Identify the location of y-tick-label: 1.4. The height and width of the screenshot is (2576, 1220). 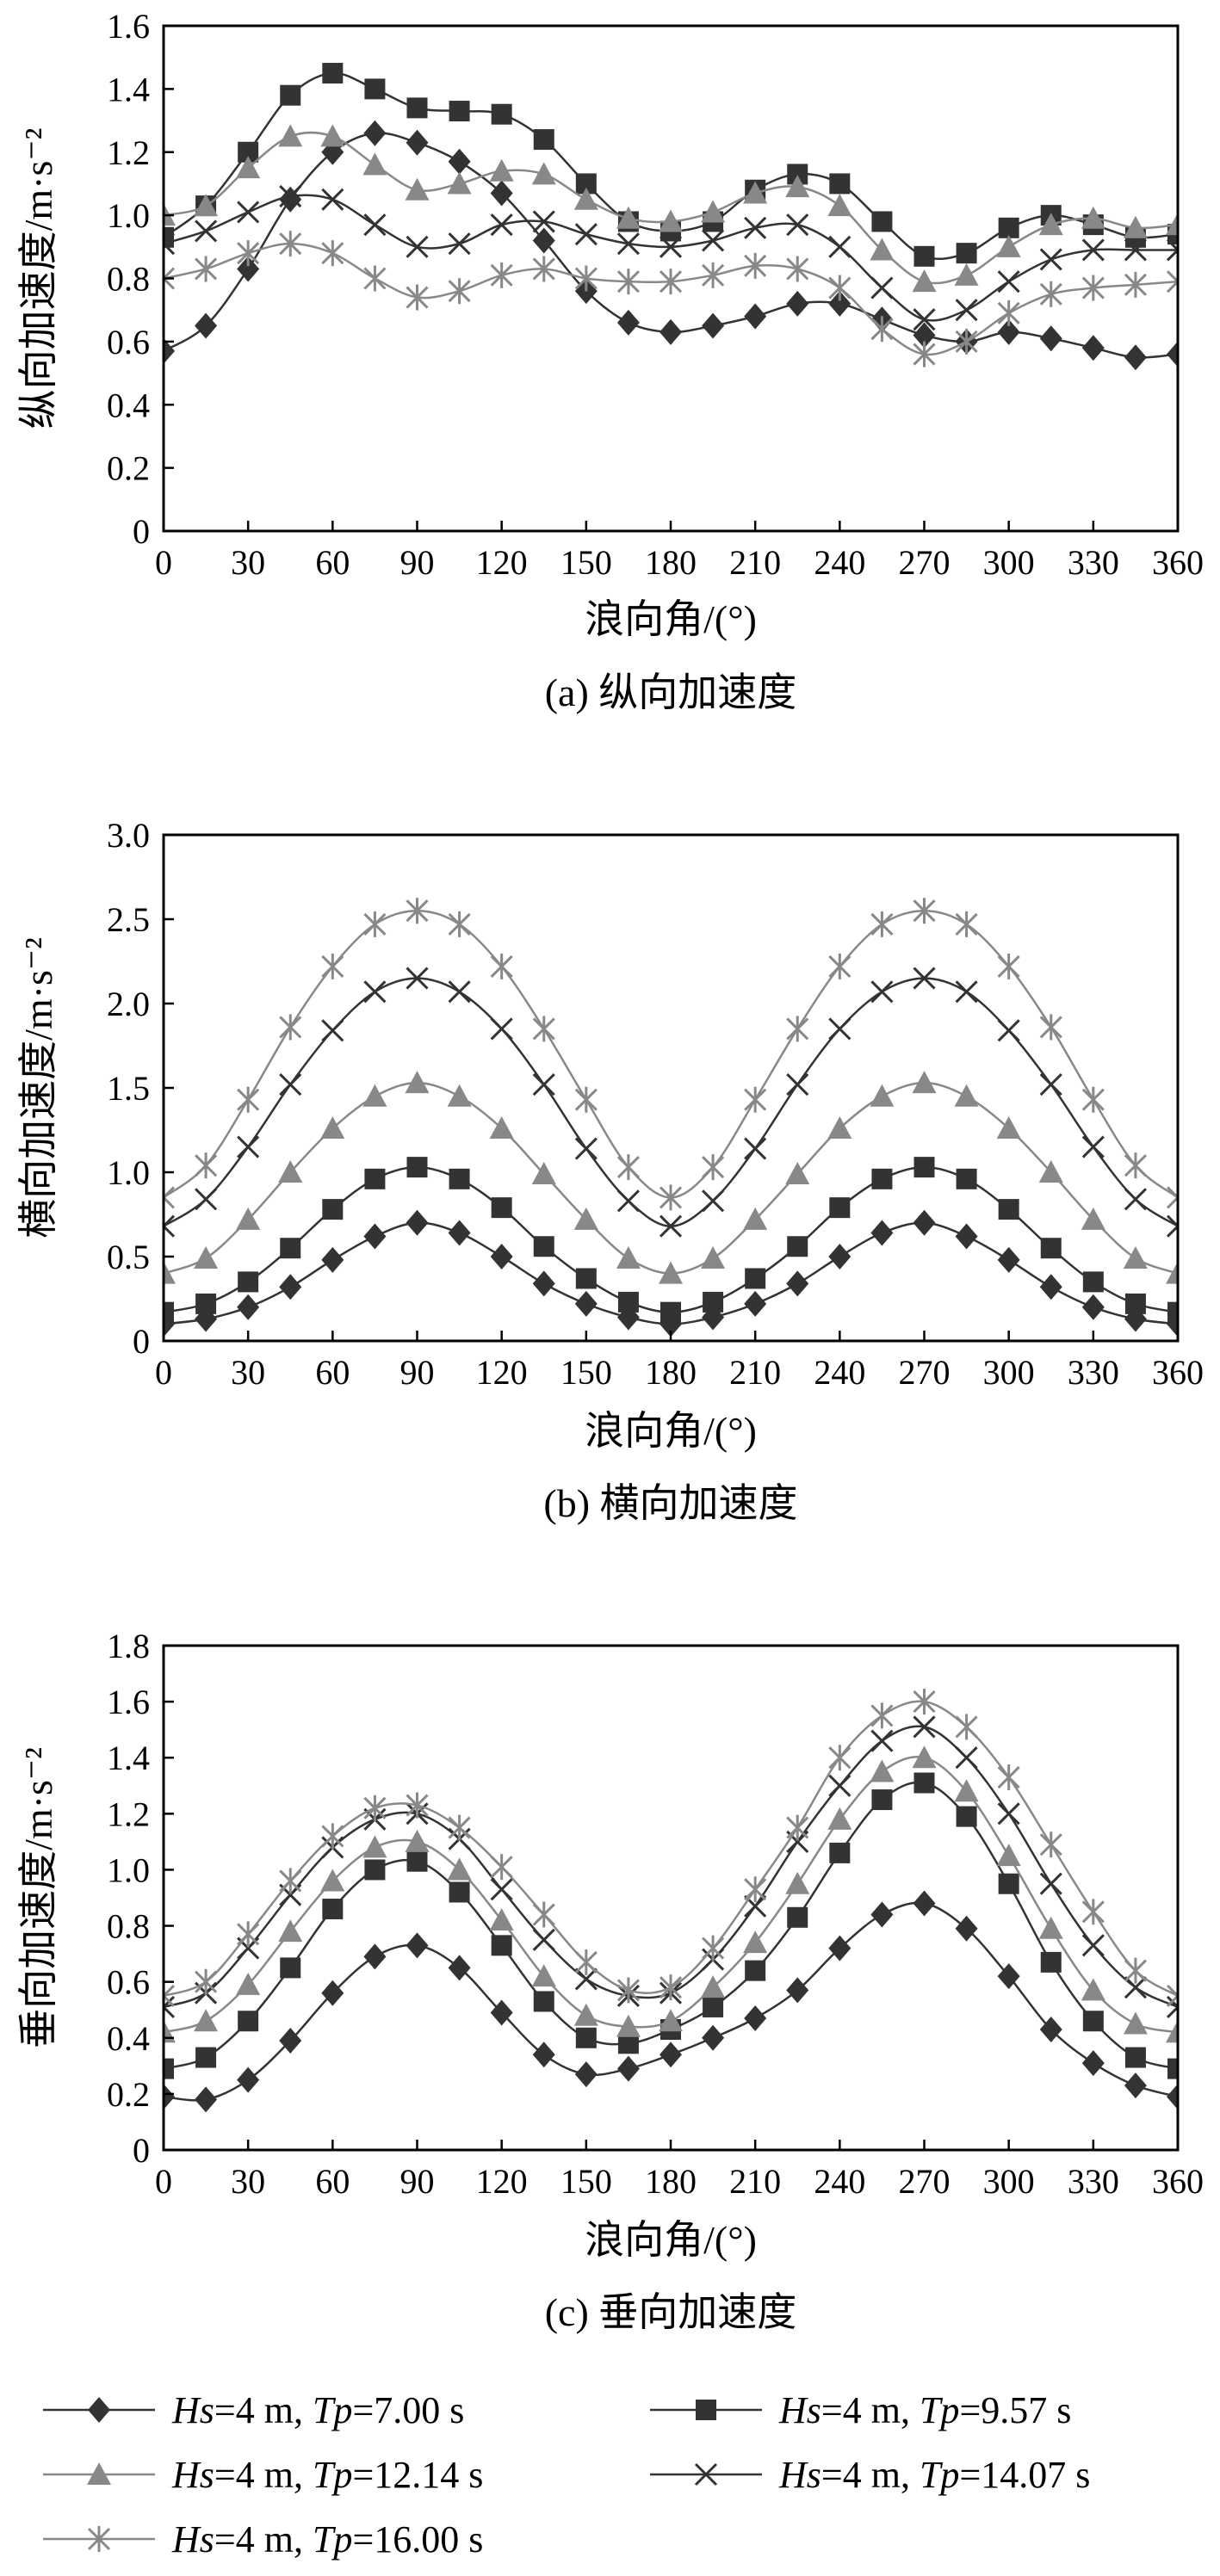
(128, 1758).